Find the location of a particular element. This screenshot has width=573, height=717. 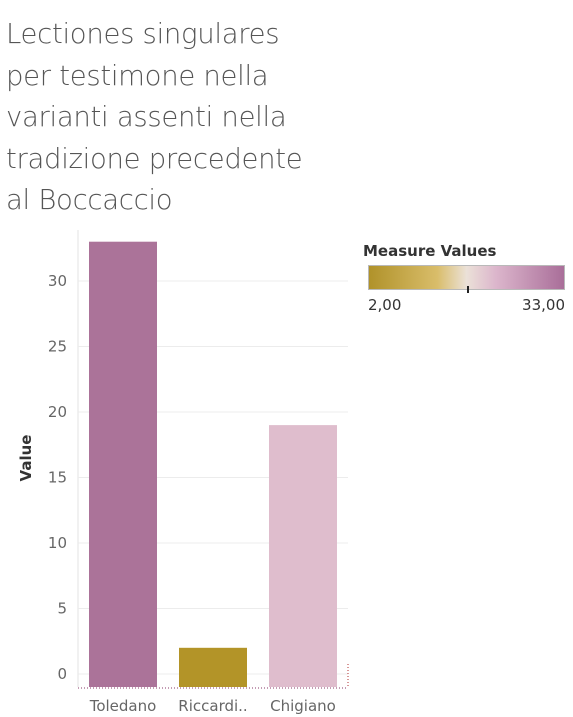

legend-min-label: 2,00 is located at coordinates (385, 305).